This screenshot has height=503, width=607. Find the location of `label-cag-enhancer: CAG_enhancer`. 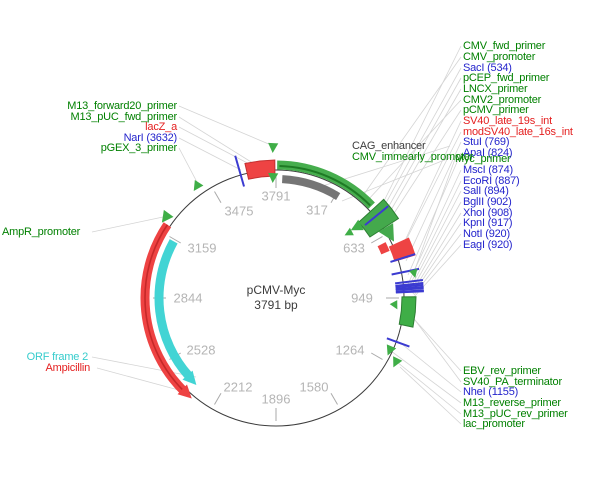

label-cag-enhancer: CAG_enhancer is located at coordinates (389, 146).